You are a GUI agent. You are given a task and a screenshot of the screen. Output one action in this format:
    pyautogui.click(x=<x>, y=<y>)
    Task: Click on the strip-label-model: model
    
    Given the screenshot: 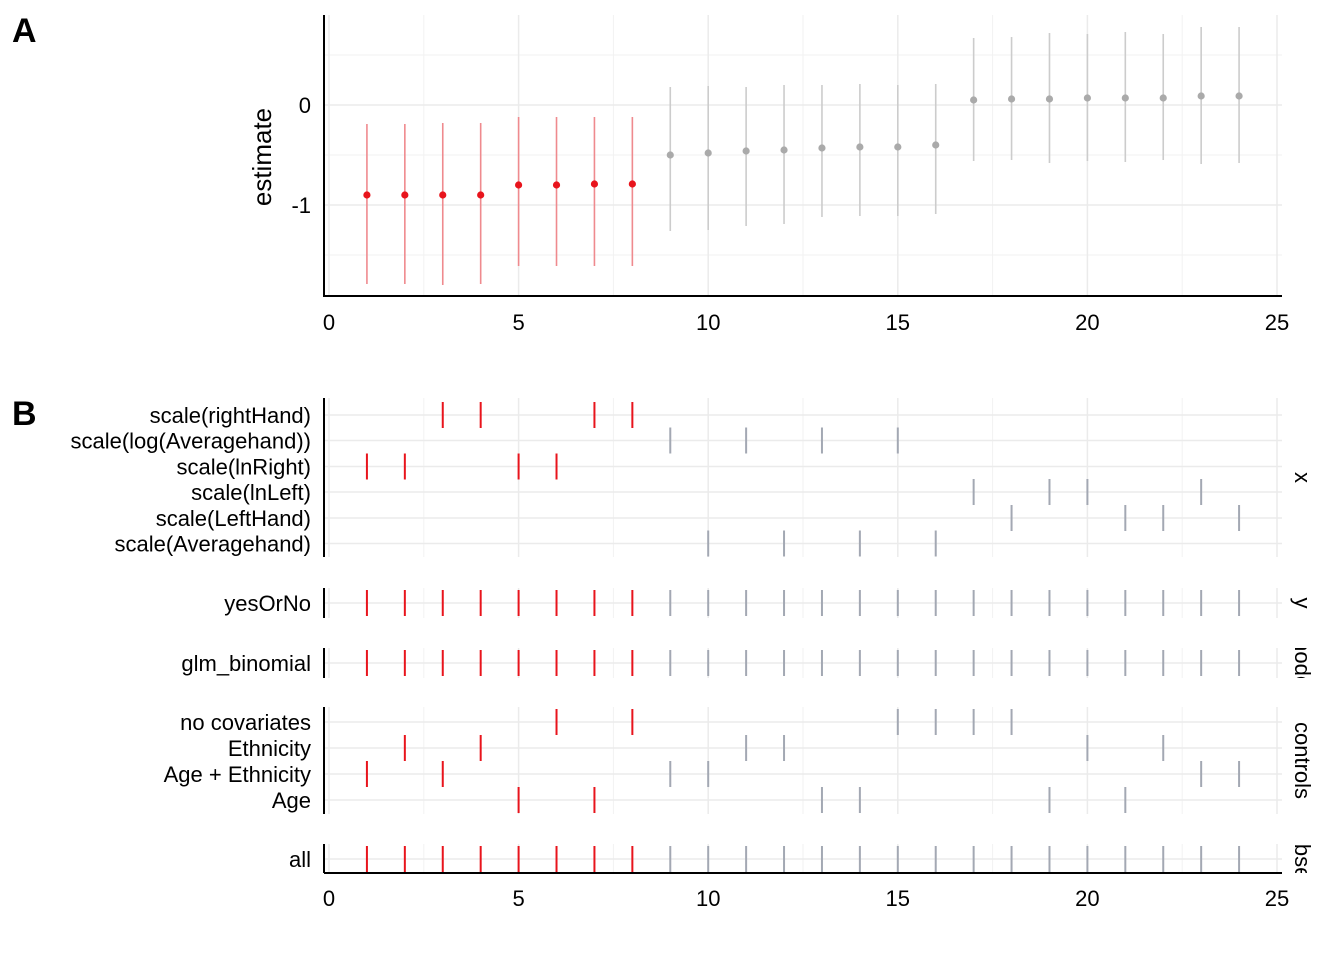 What is the action you would take?
    pyautogui.click(x=1302, y=663)
    